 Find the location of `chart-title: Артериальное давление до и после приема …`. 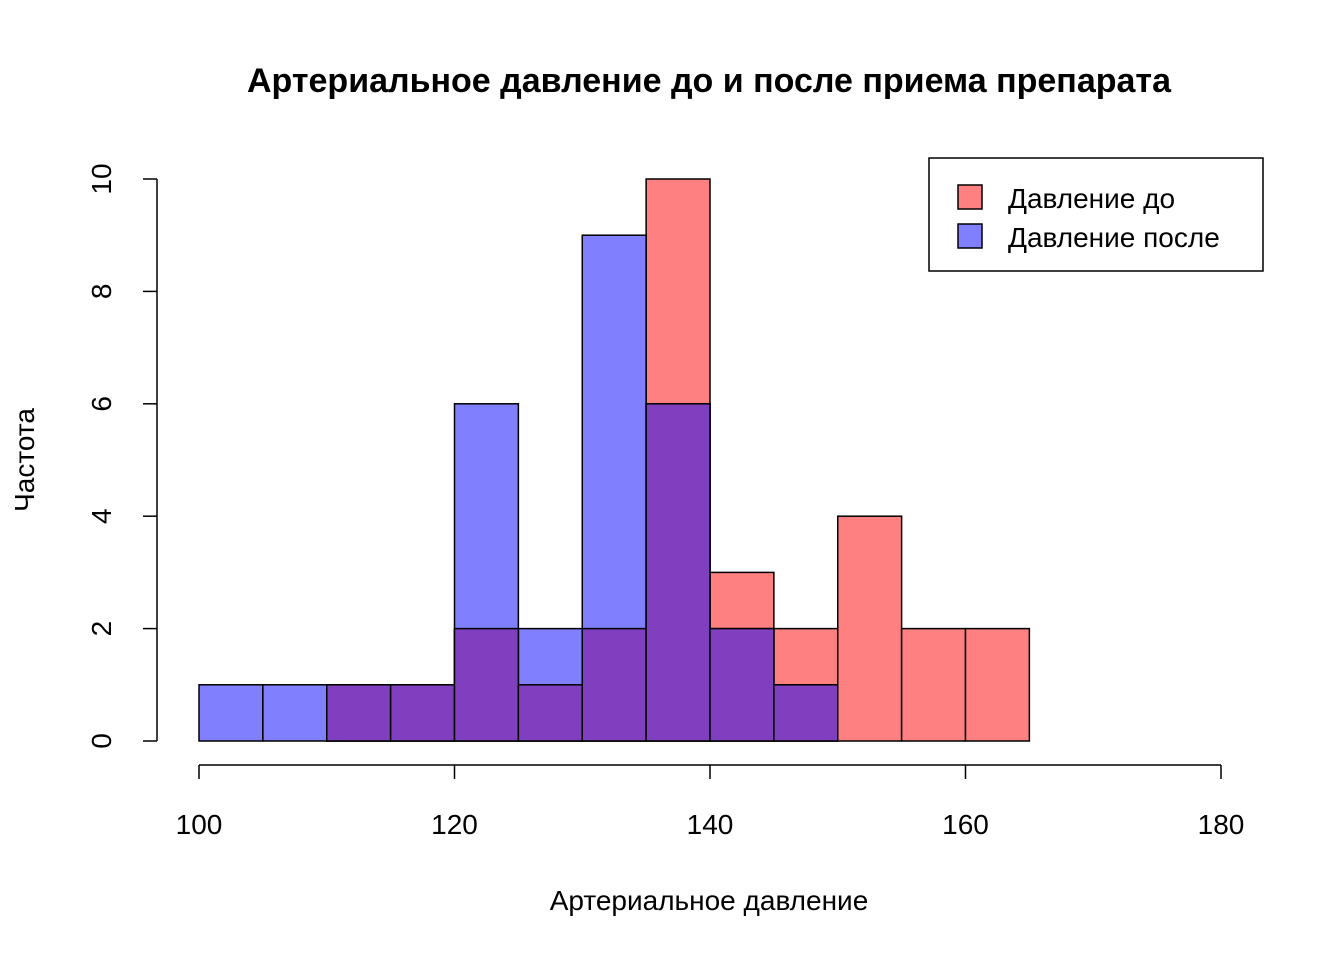

chart-title: Артериальное давление до и после приема … is located at coordinates (709, 81).